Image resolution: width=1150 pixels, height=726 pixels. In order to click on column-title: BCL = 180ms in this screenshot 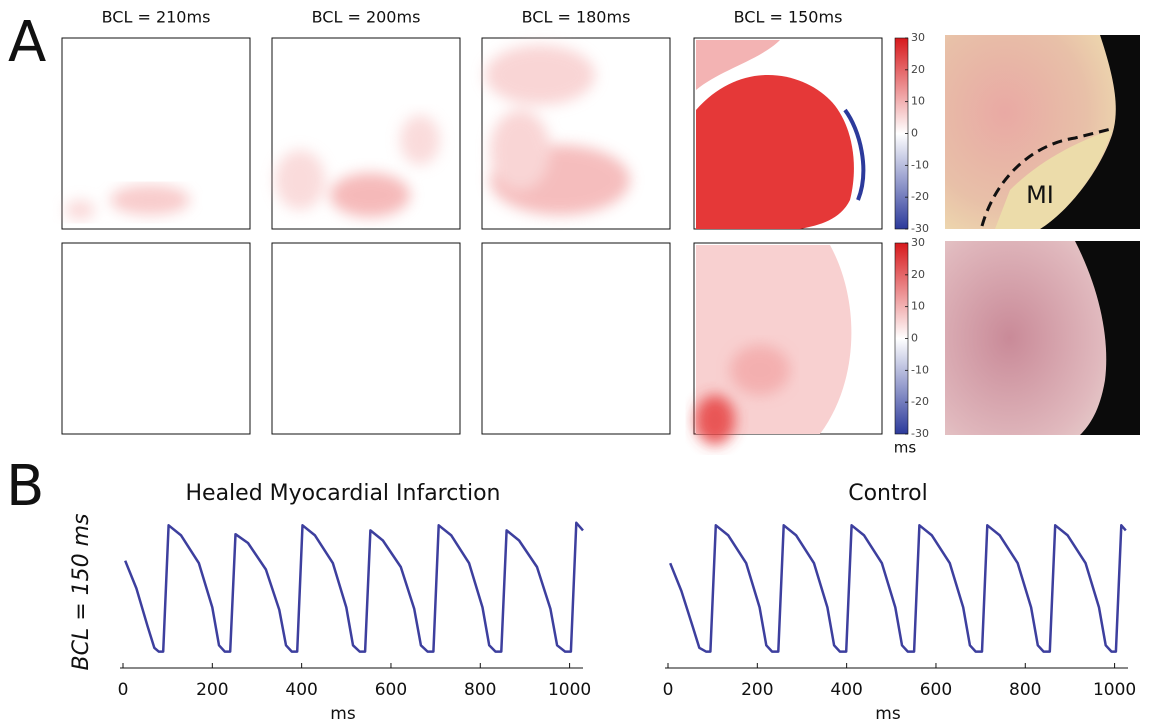, I will do `click(576, 17)`.